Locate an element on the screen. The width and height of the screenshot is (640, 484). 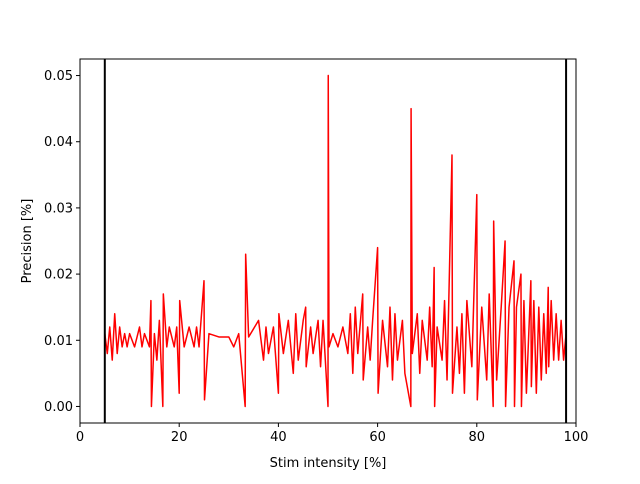
x-tick-label: 0 is located at coordinates (80, 437).